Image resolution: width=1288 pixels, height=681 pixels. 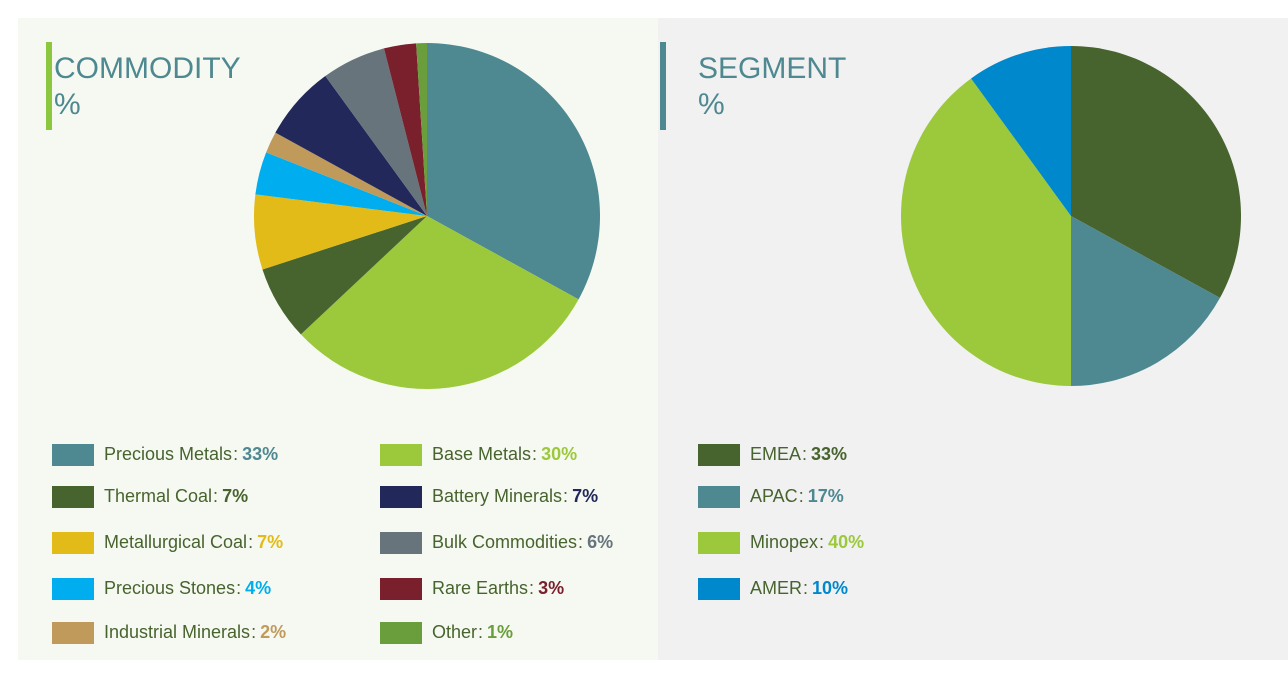 I want to click on legend-value: 30%, so click(x=559, y=454).